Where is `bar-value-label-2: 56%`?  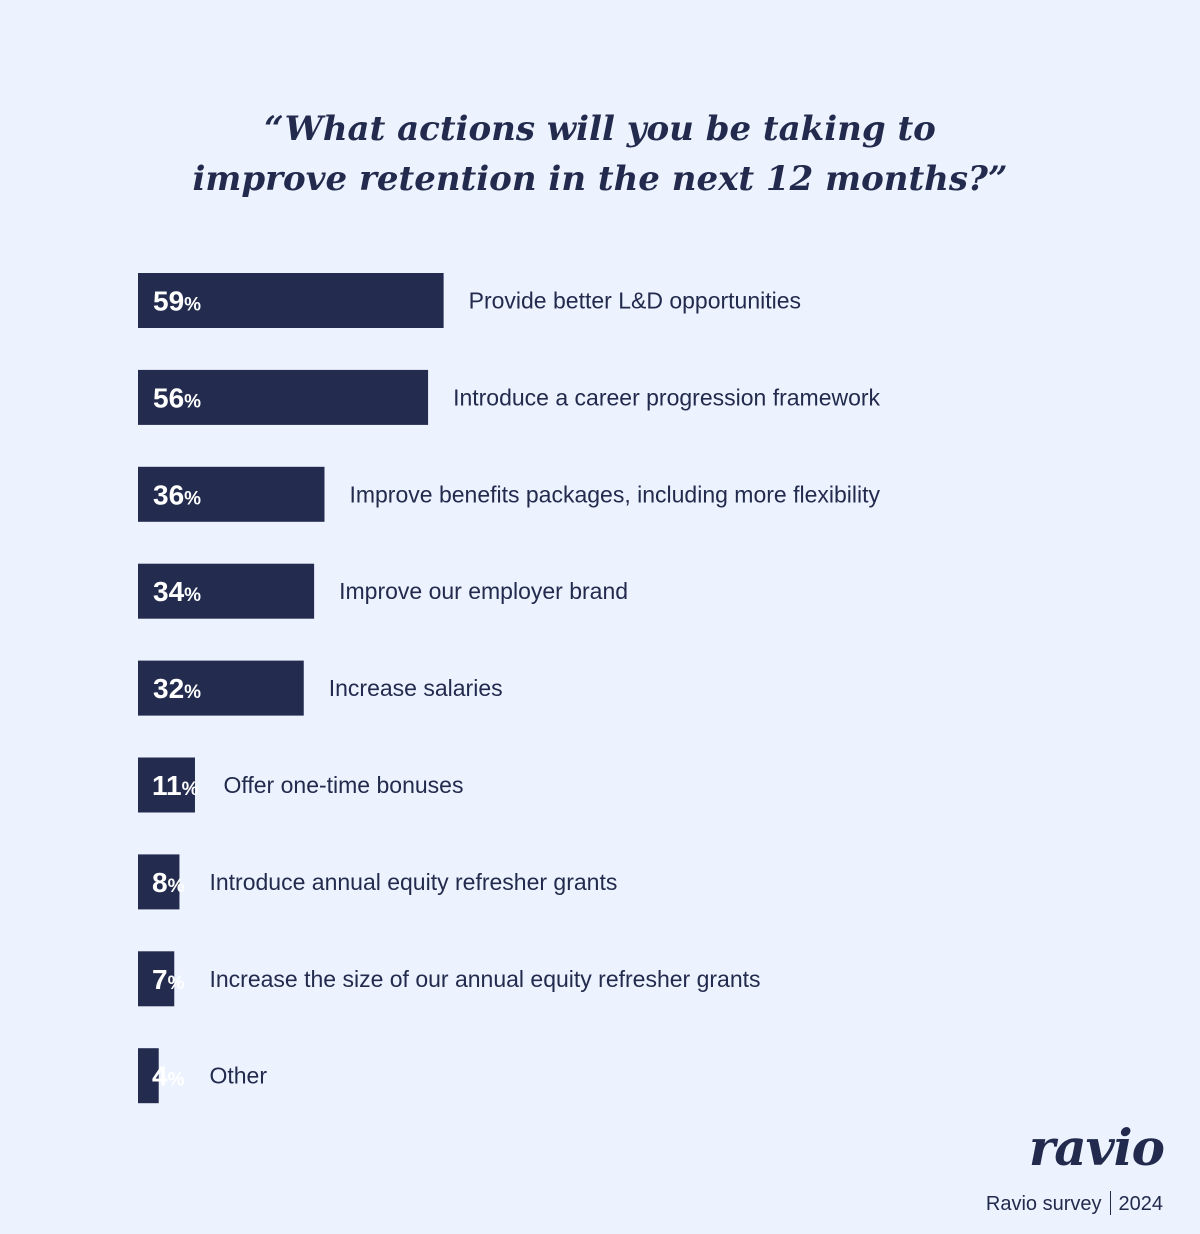
bar-value-label-2: 56% is located at coordinates (177, 397).